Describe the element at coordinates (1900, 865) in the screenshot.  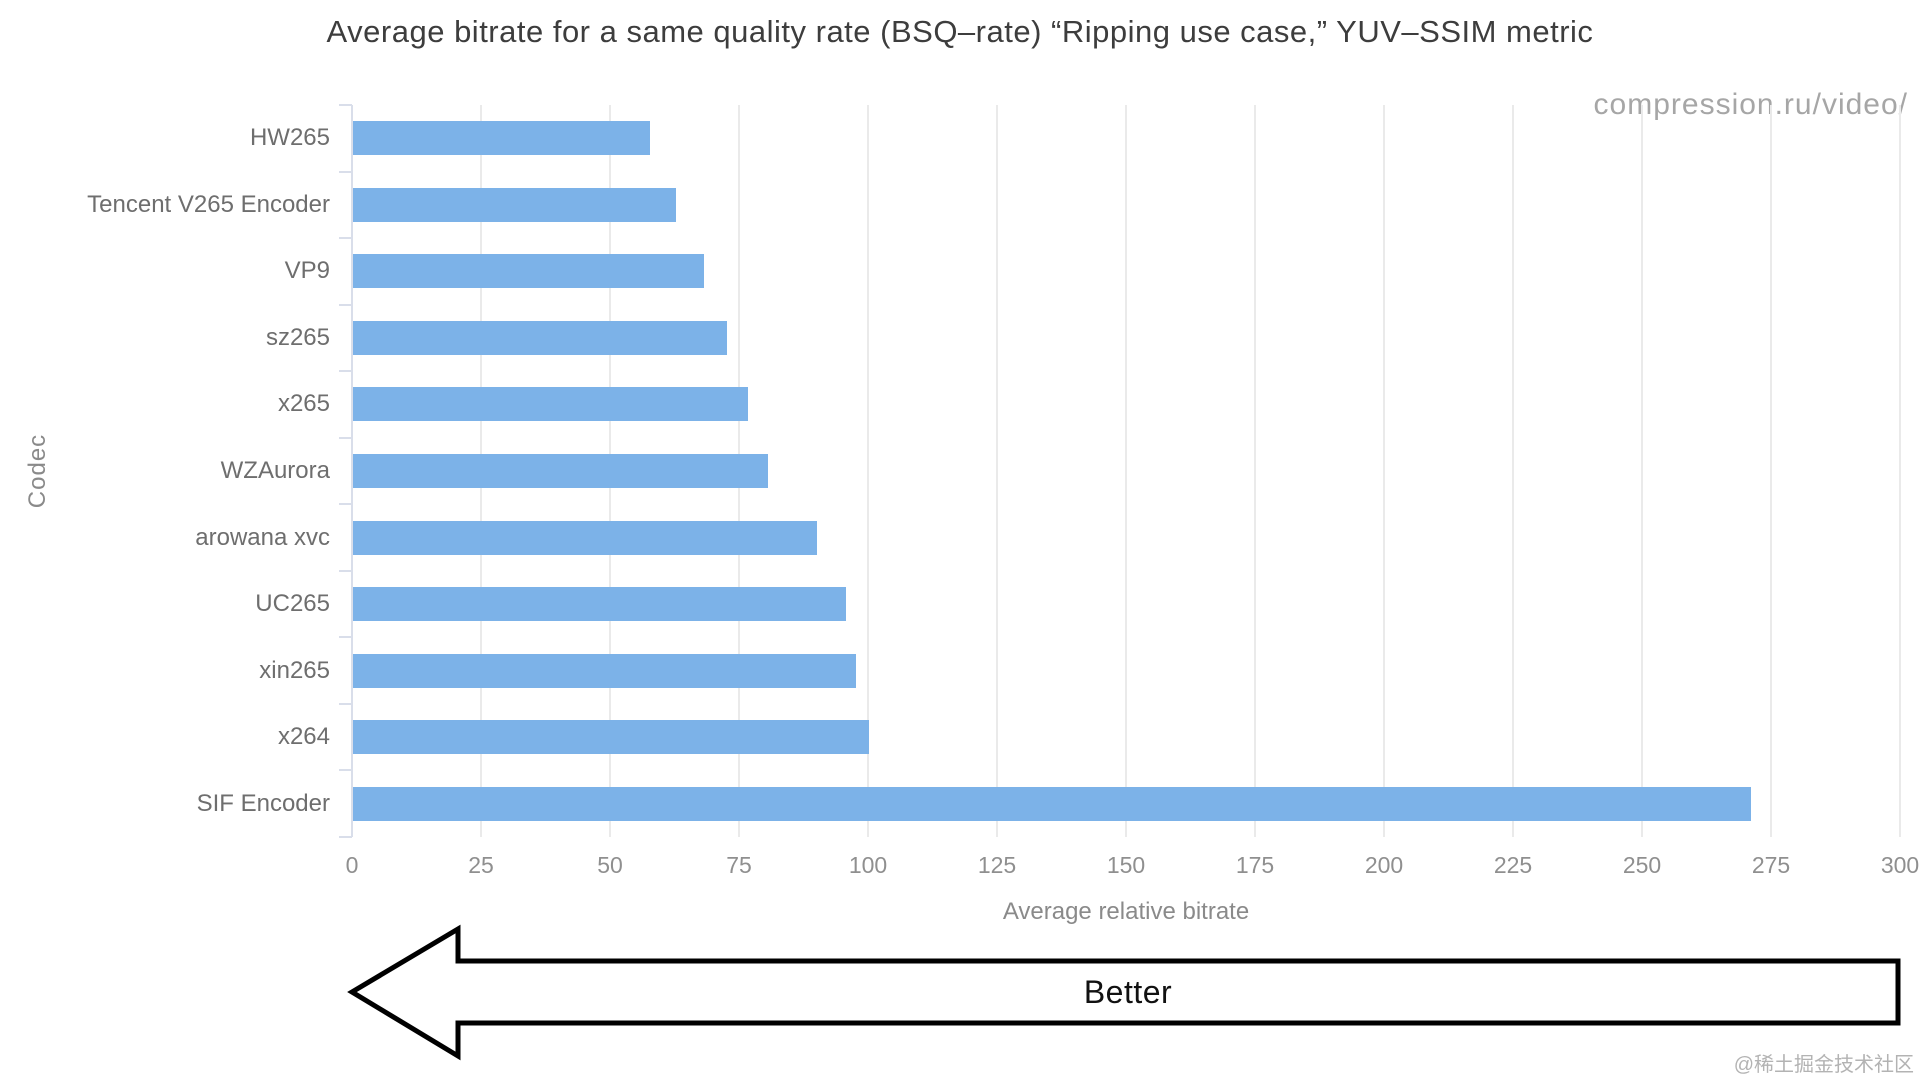
I see `x-tick-label: 300` at that location.